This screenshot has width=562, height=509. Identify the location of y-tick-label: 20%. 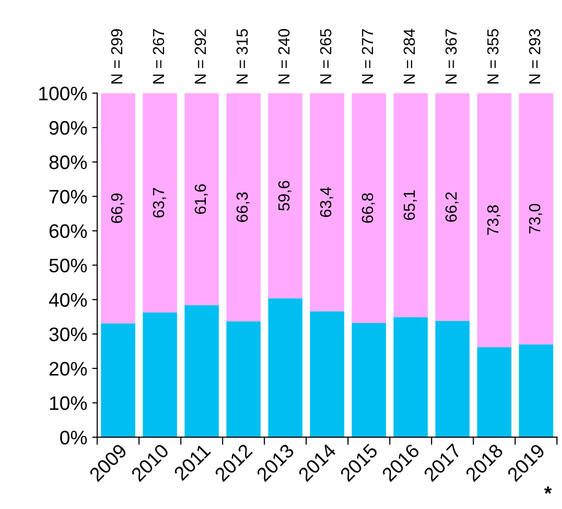
(68, 369).